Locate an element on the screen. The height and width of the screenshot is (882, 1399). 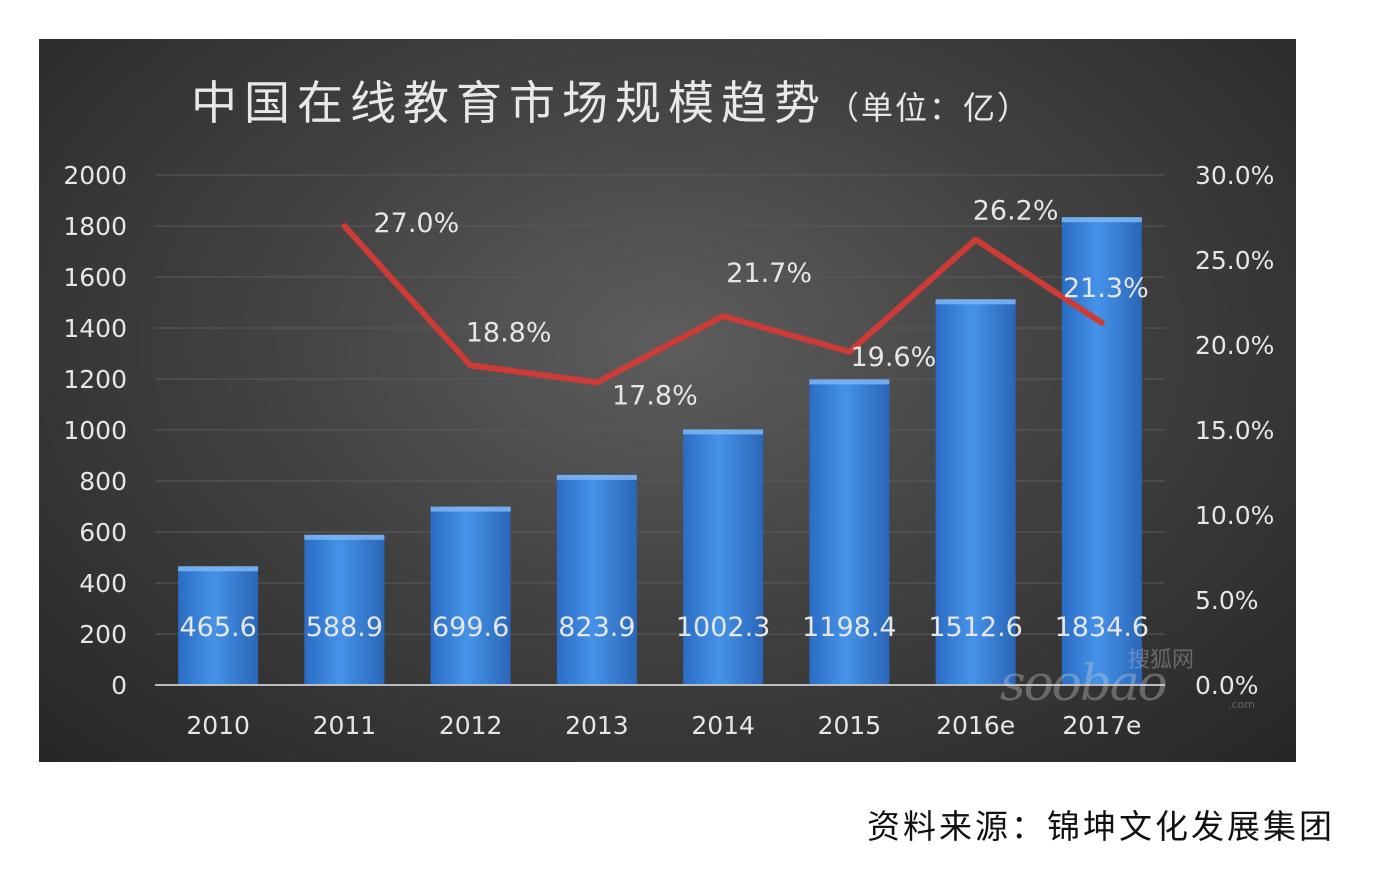
x-tick-label: 2016e is located at coordinates (975, 725).